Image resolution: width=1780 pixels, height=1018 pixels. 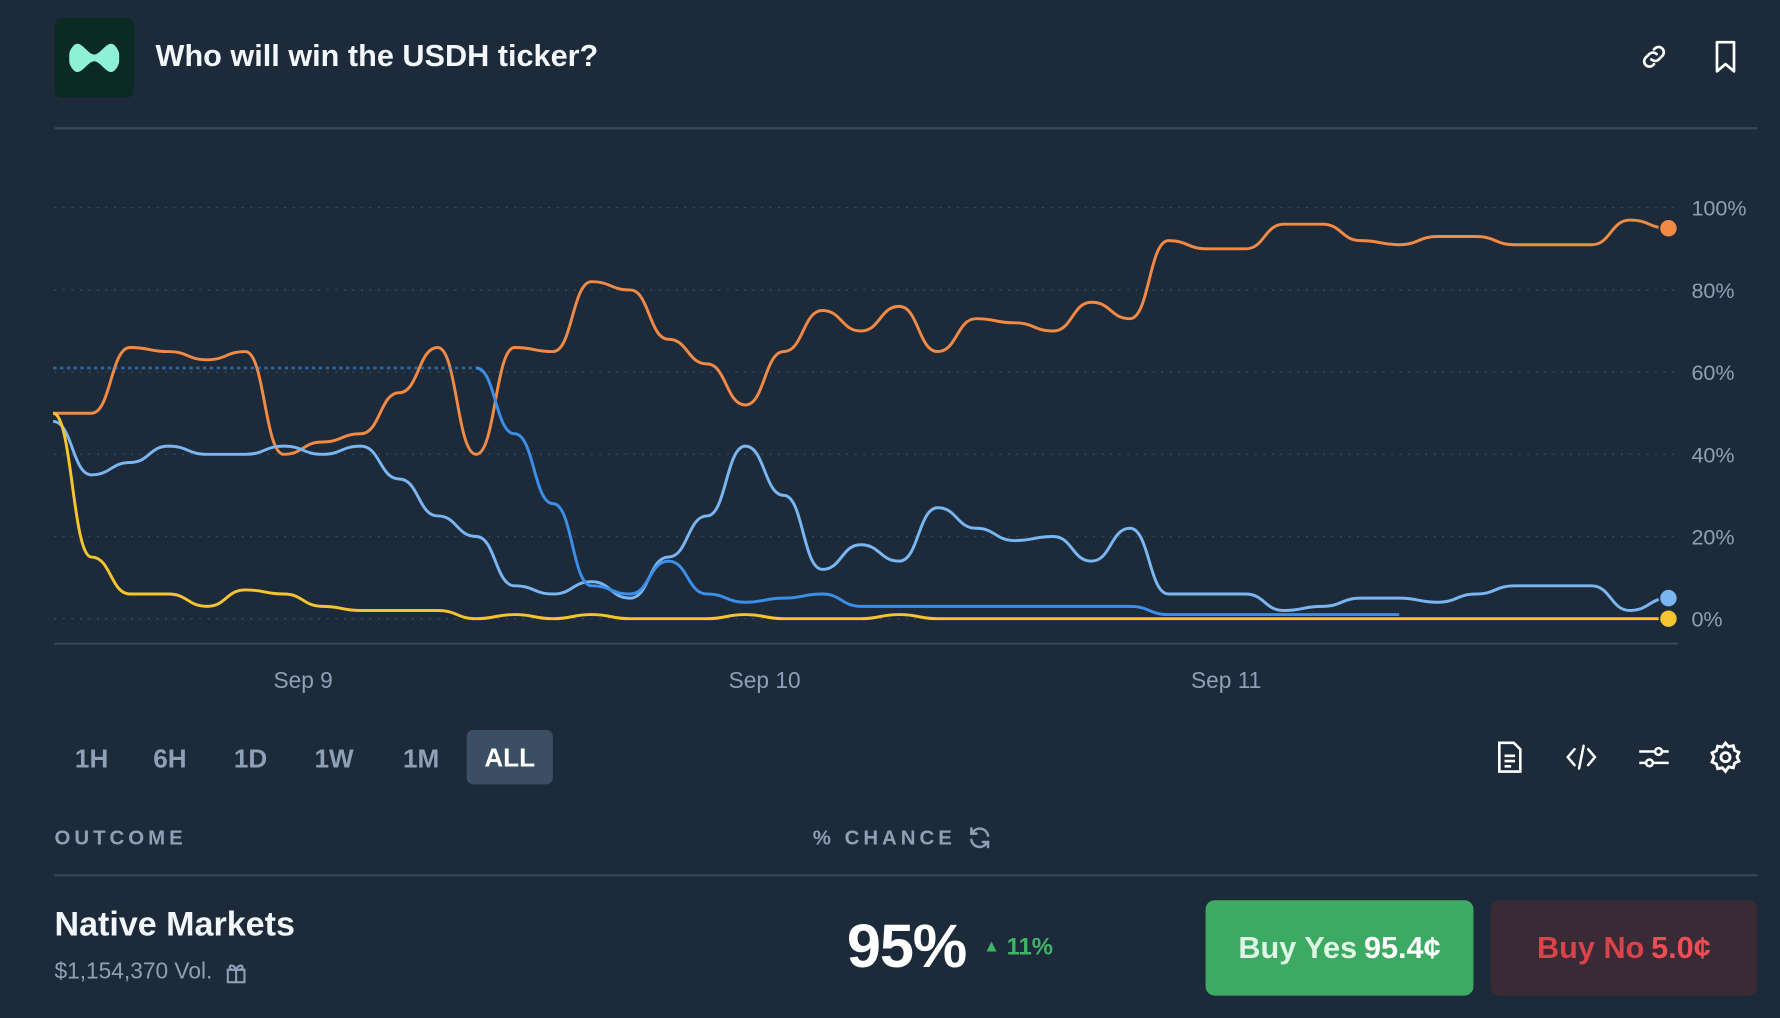 What do you see at coordinates (174, 924) in the screenshot?
I see `outcome-name: Native Markets` at bounding box center [174, 924].